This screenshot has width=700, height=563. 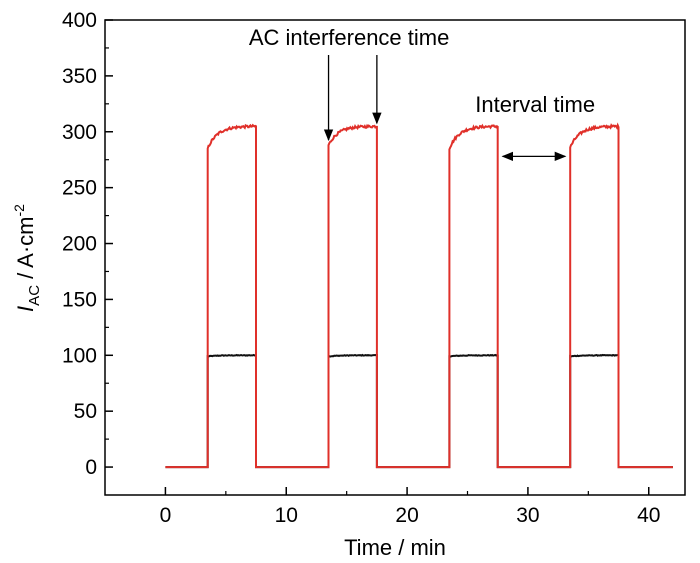 I want to click on x-tick-label: 0, so click(x=166, y=515).